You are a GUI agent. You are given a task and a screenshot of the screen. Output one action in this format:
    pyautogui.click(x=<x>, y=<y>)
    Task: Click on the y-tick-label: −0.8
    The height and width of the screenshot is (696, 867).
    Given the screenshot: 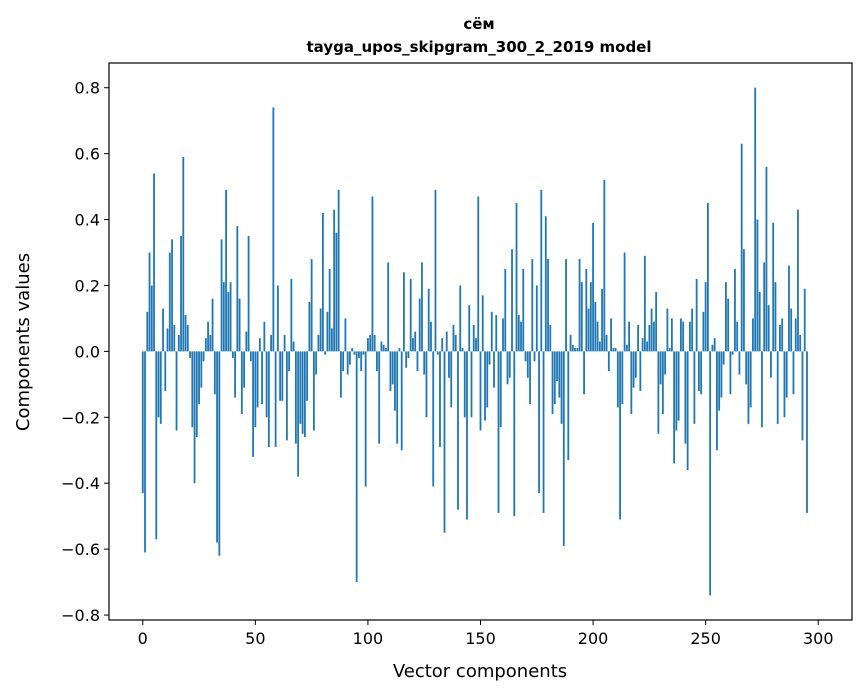 What is the action you would take?
    pyautogui.click(x=80, y=615)
    